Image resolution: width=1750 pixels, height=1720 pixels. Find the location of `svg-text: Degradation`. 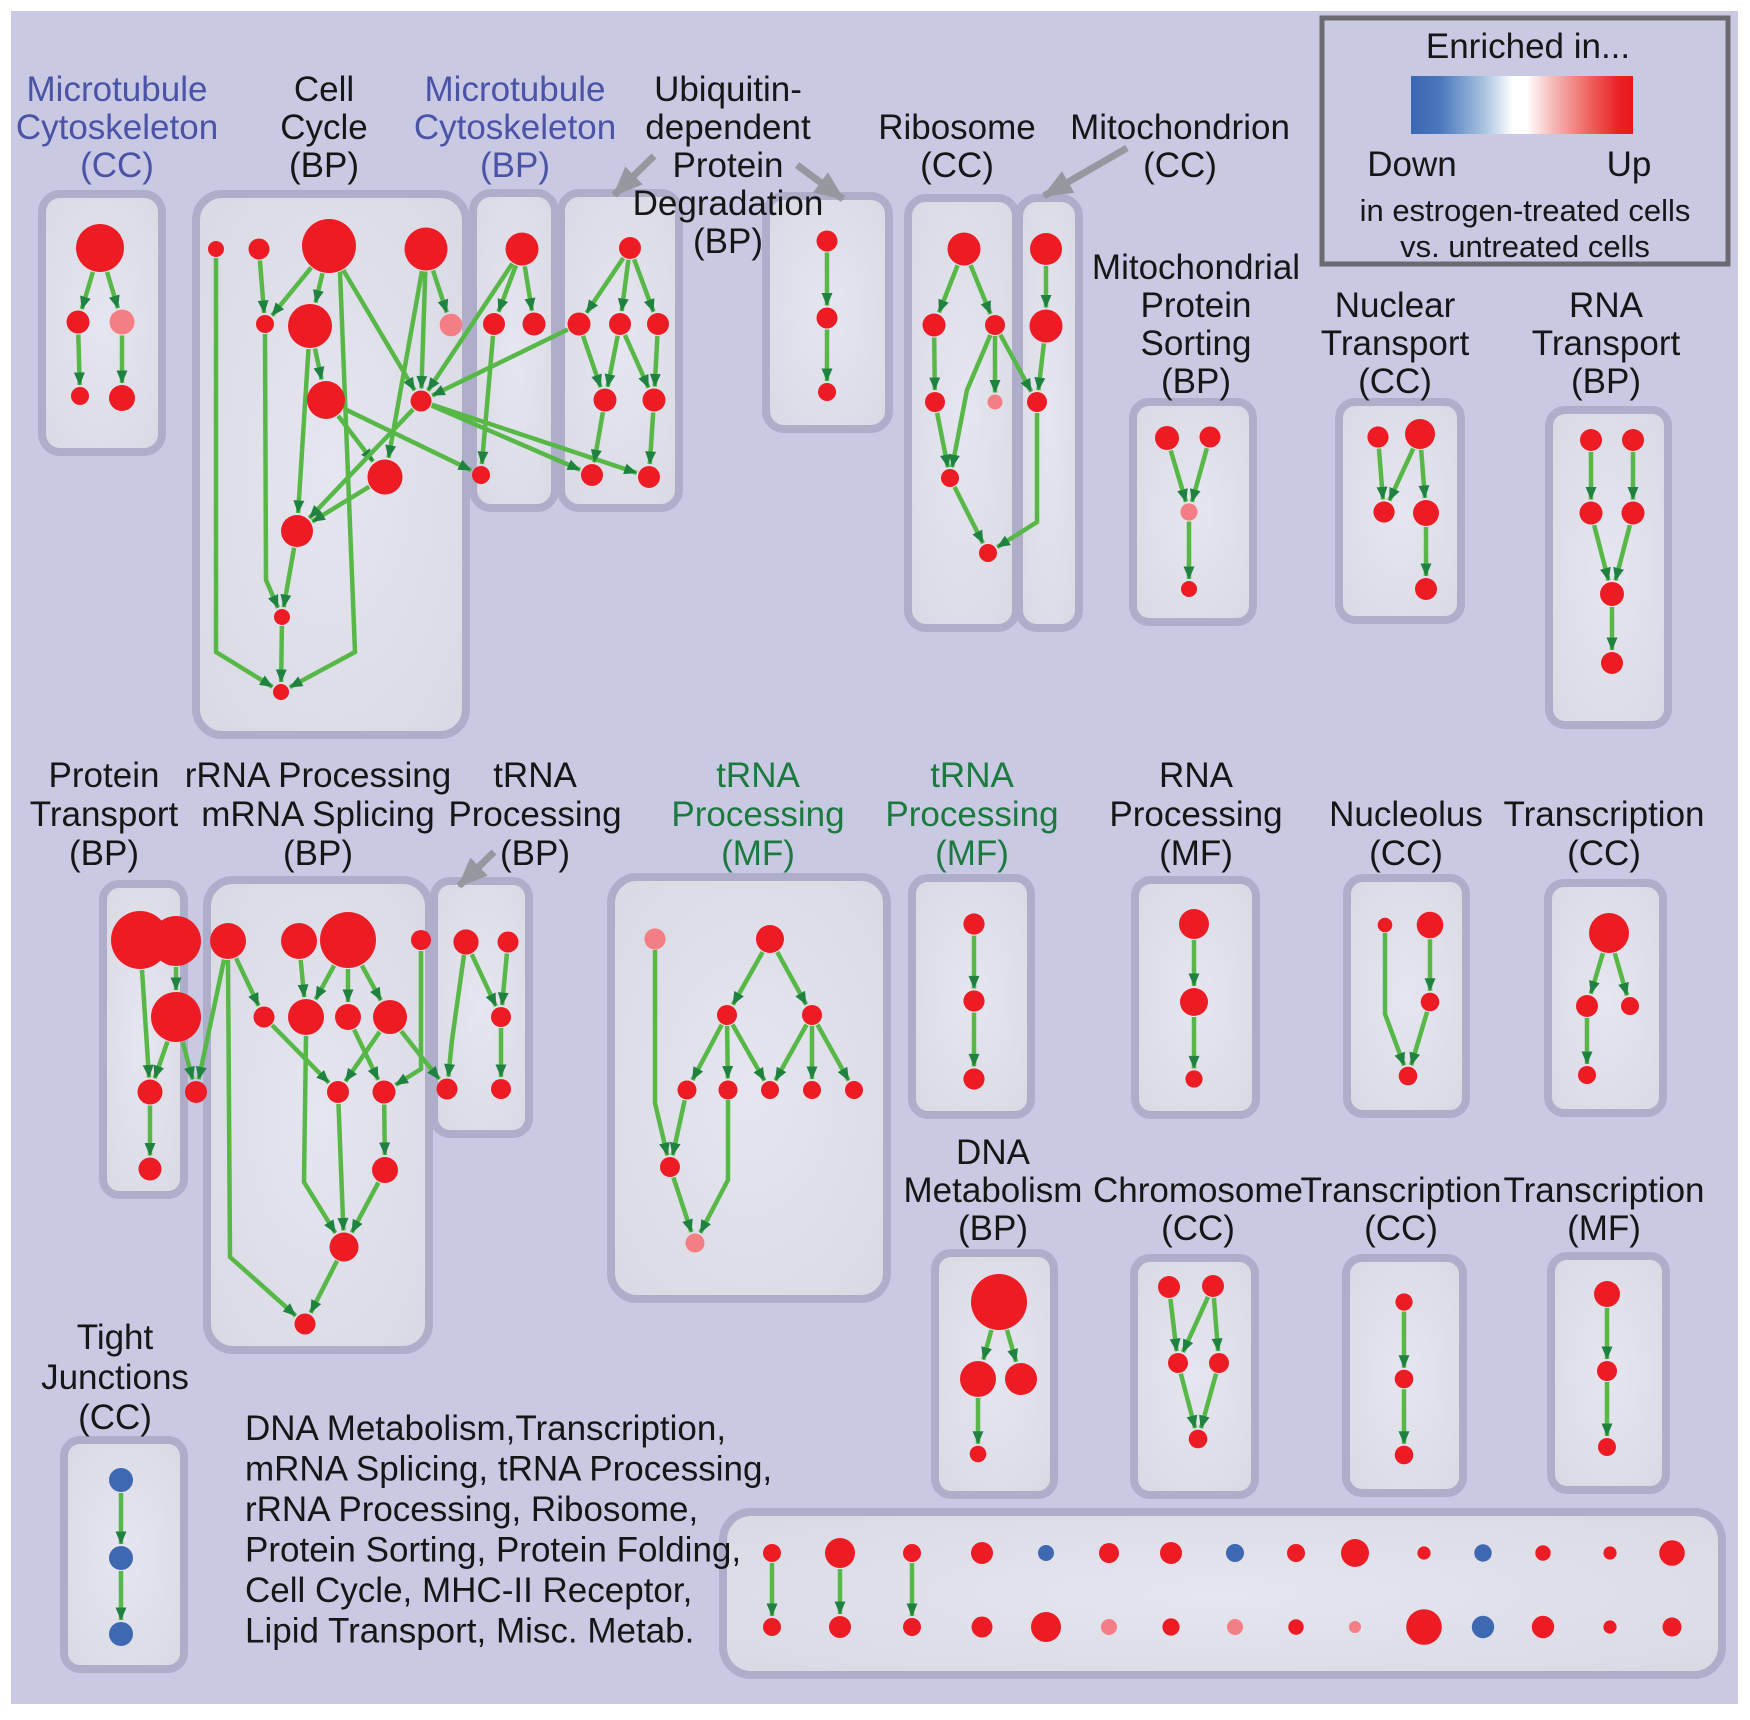

svg-text: Degradation is located at coordinates (728, 203).